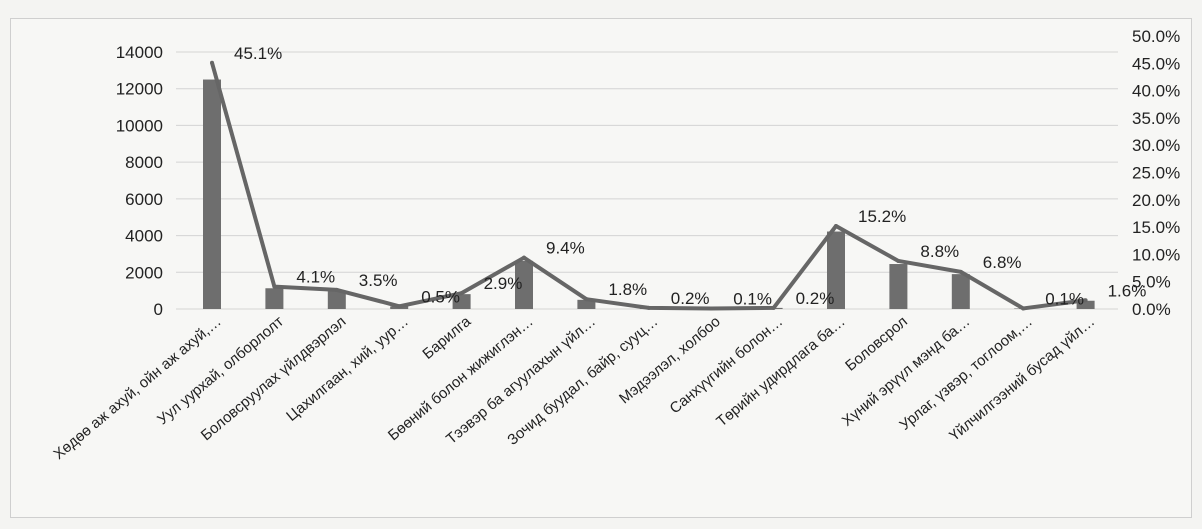  Describe the element at coordinates (1156, 63) in the screenshot. I see `right-tick-label: 45.0%` at that location.